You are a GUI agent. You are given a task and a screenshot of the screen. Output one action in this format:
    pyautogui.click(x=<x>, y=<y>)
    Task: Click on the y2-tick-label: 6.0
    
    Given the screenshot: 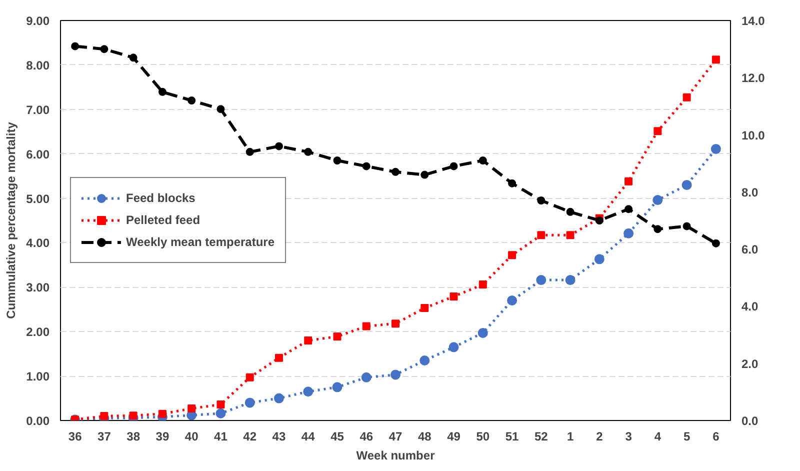 What is the action you would take?
    pyautogui.click(x=750, y=249)
    